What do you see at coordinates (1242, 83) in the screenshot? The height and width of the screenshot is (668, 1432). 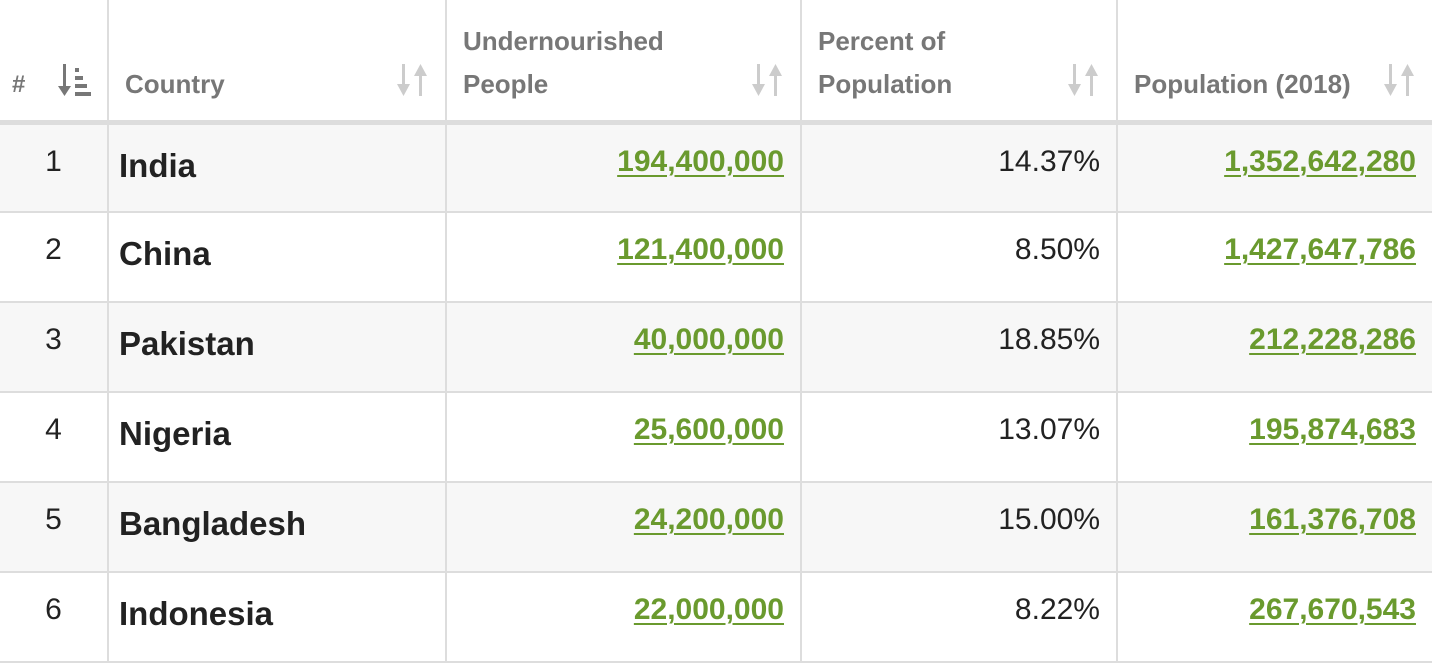 I see `header-population-label: Population (2018)` at bounding box center [1242, 83].